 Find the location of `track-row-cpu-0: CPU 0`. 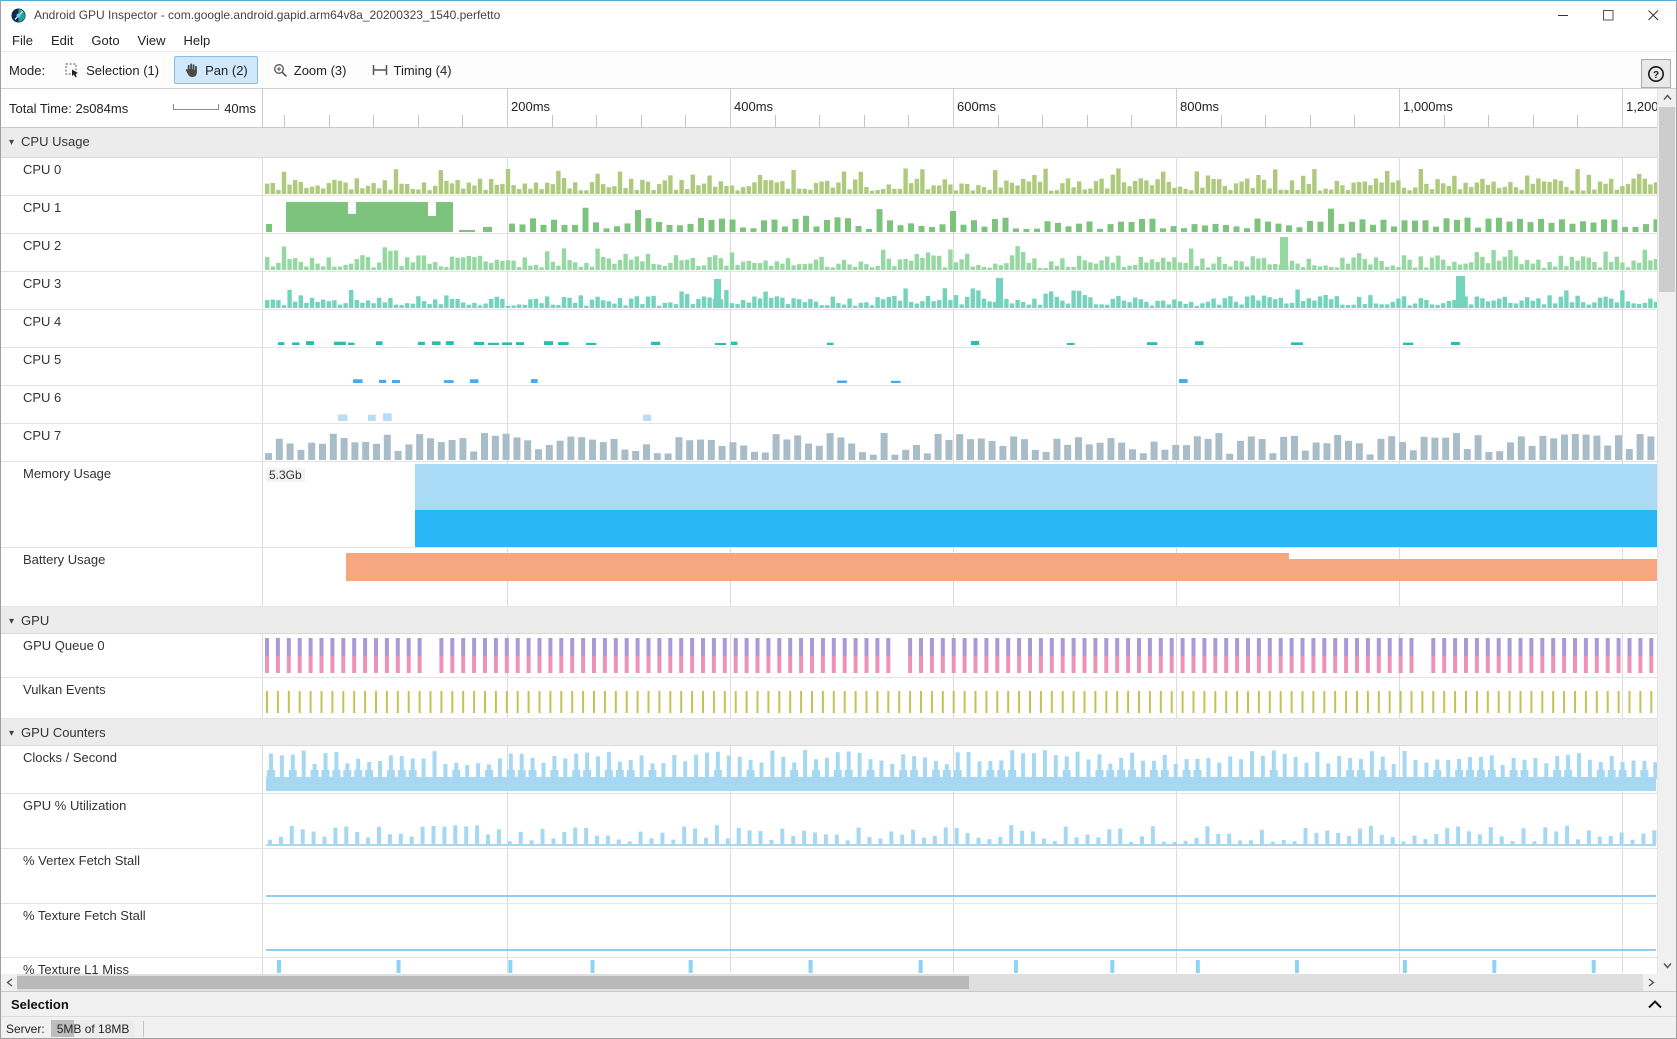

track-row-cpu-0: CPU 0 is located at coordinates (830, 177).